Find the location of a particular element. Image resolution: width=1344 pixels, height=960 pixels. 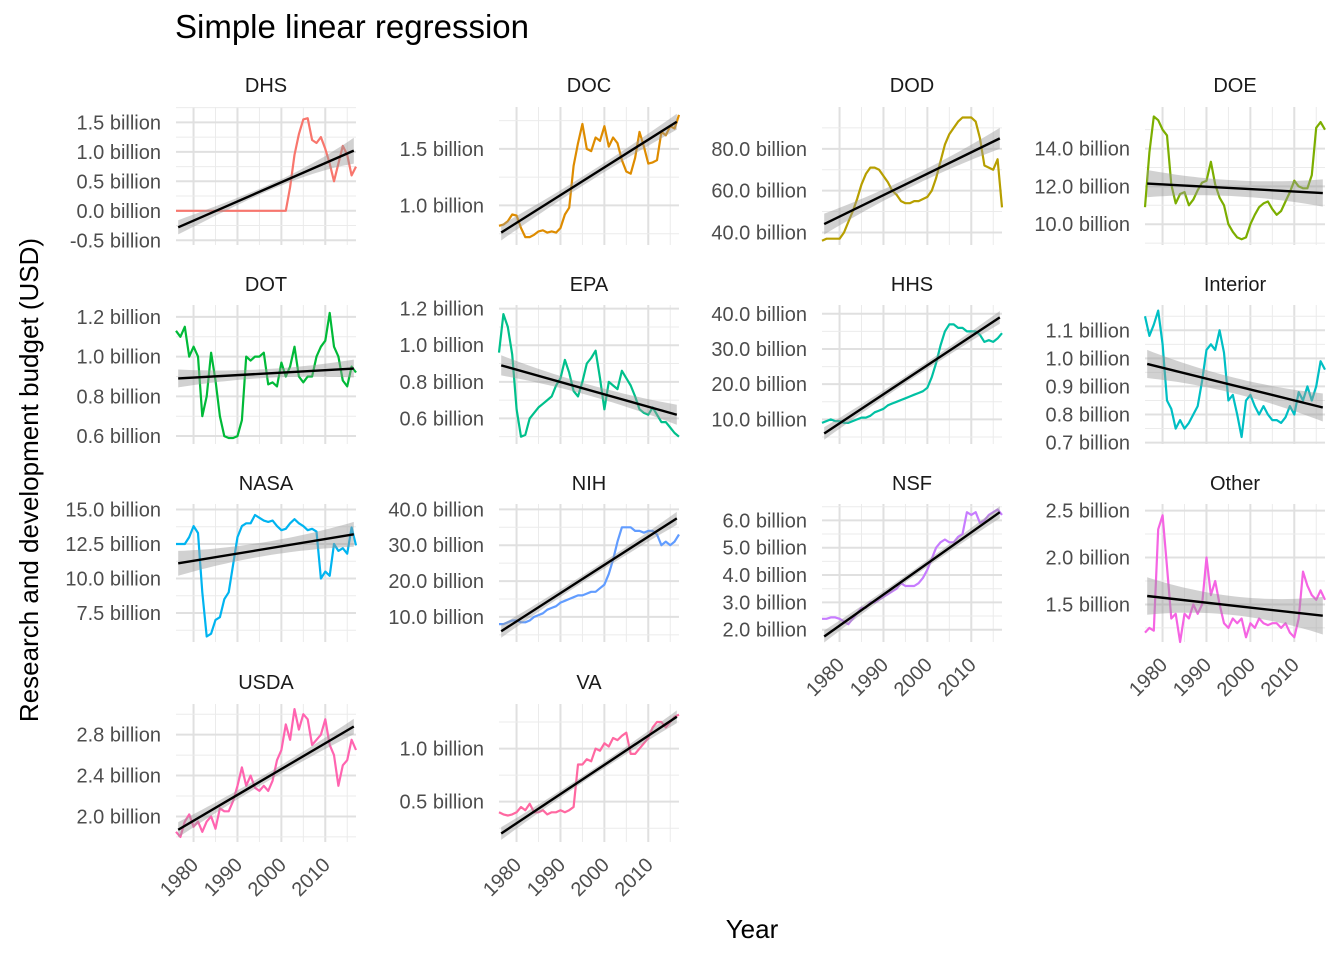

facet-label: DOC is located at coordinates (589, 86).